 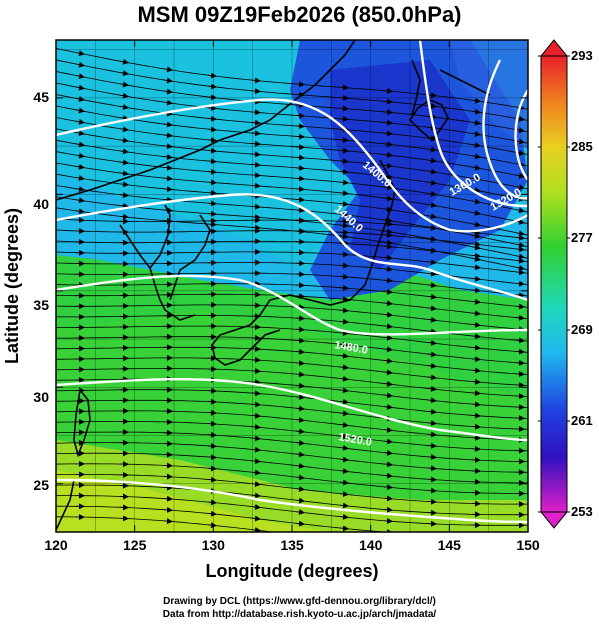 What do you see at coordinates (371, 545) in the screenshot?
I see `x-tick-label: 140` at bounding box center [371, 545].